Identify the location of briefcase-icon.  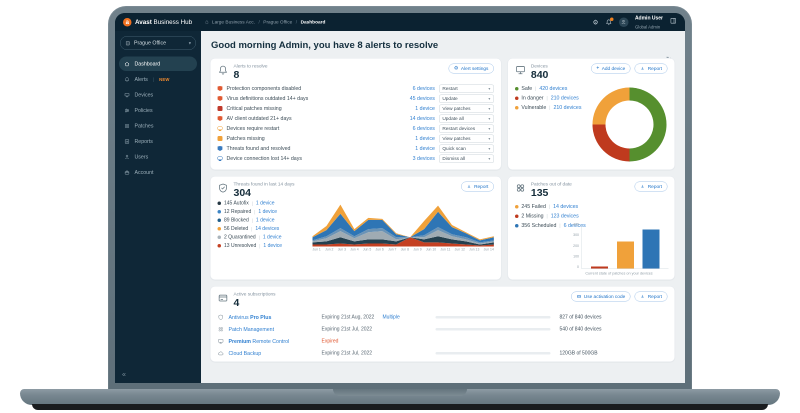
(127, 172).